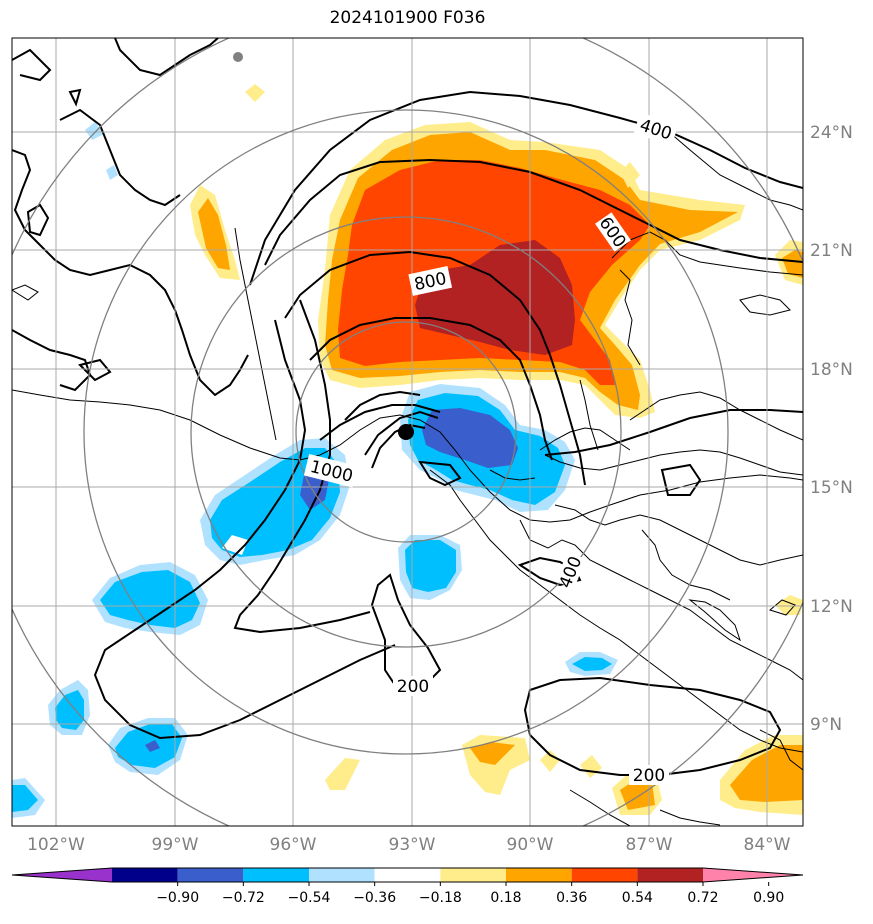 This screenshot has height=924, width=873. What do you see at coordinates (768, 898) in the screenshot?
I see `colorbar-tick-label: 0.90` at bounding box center [768, 898].